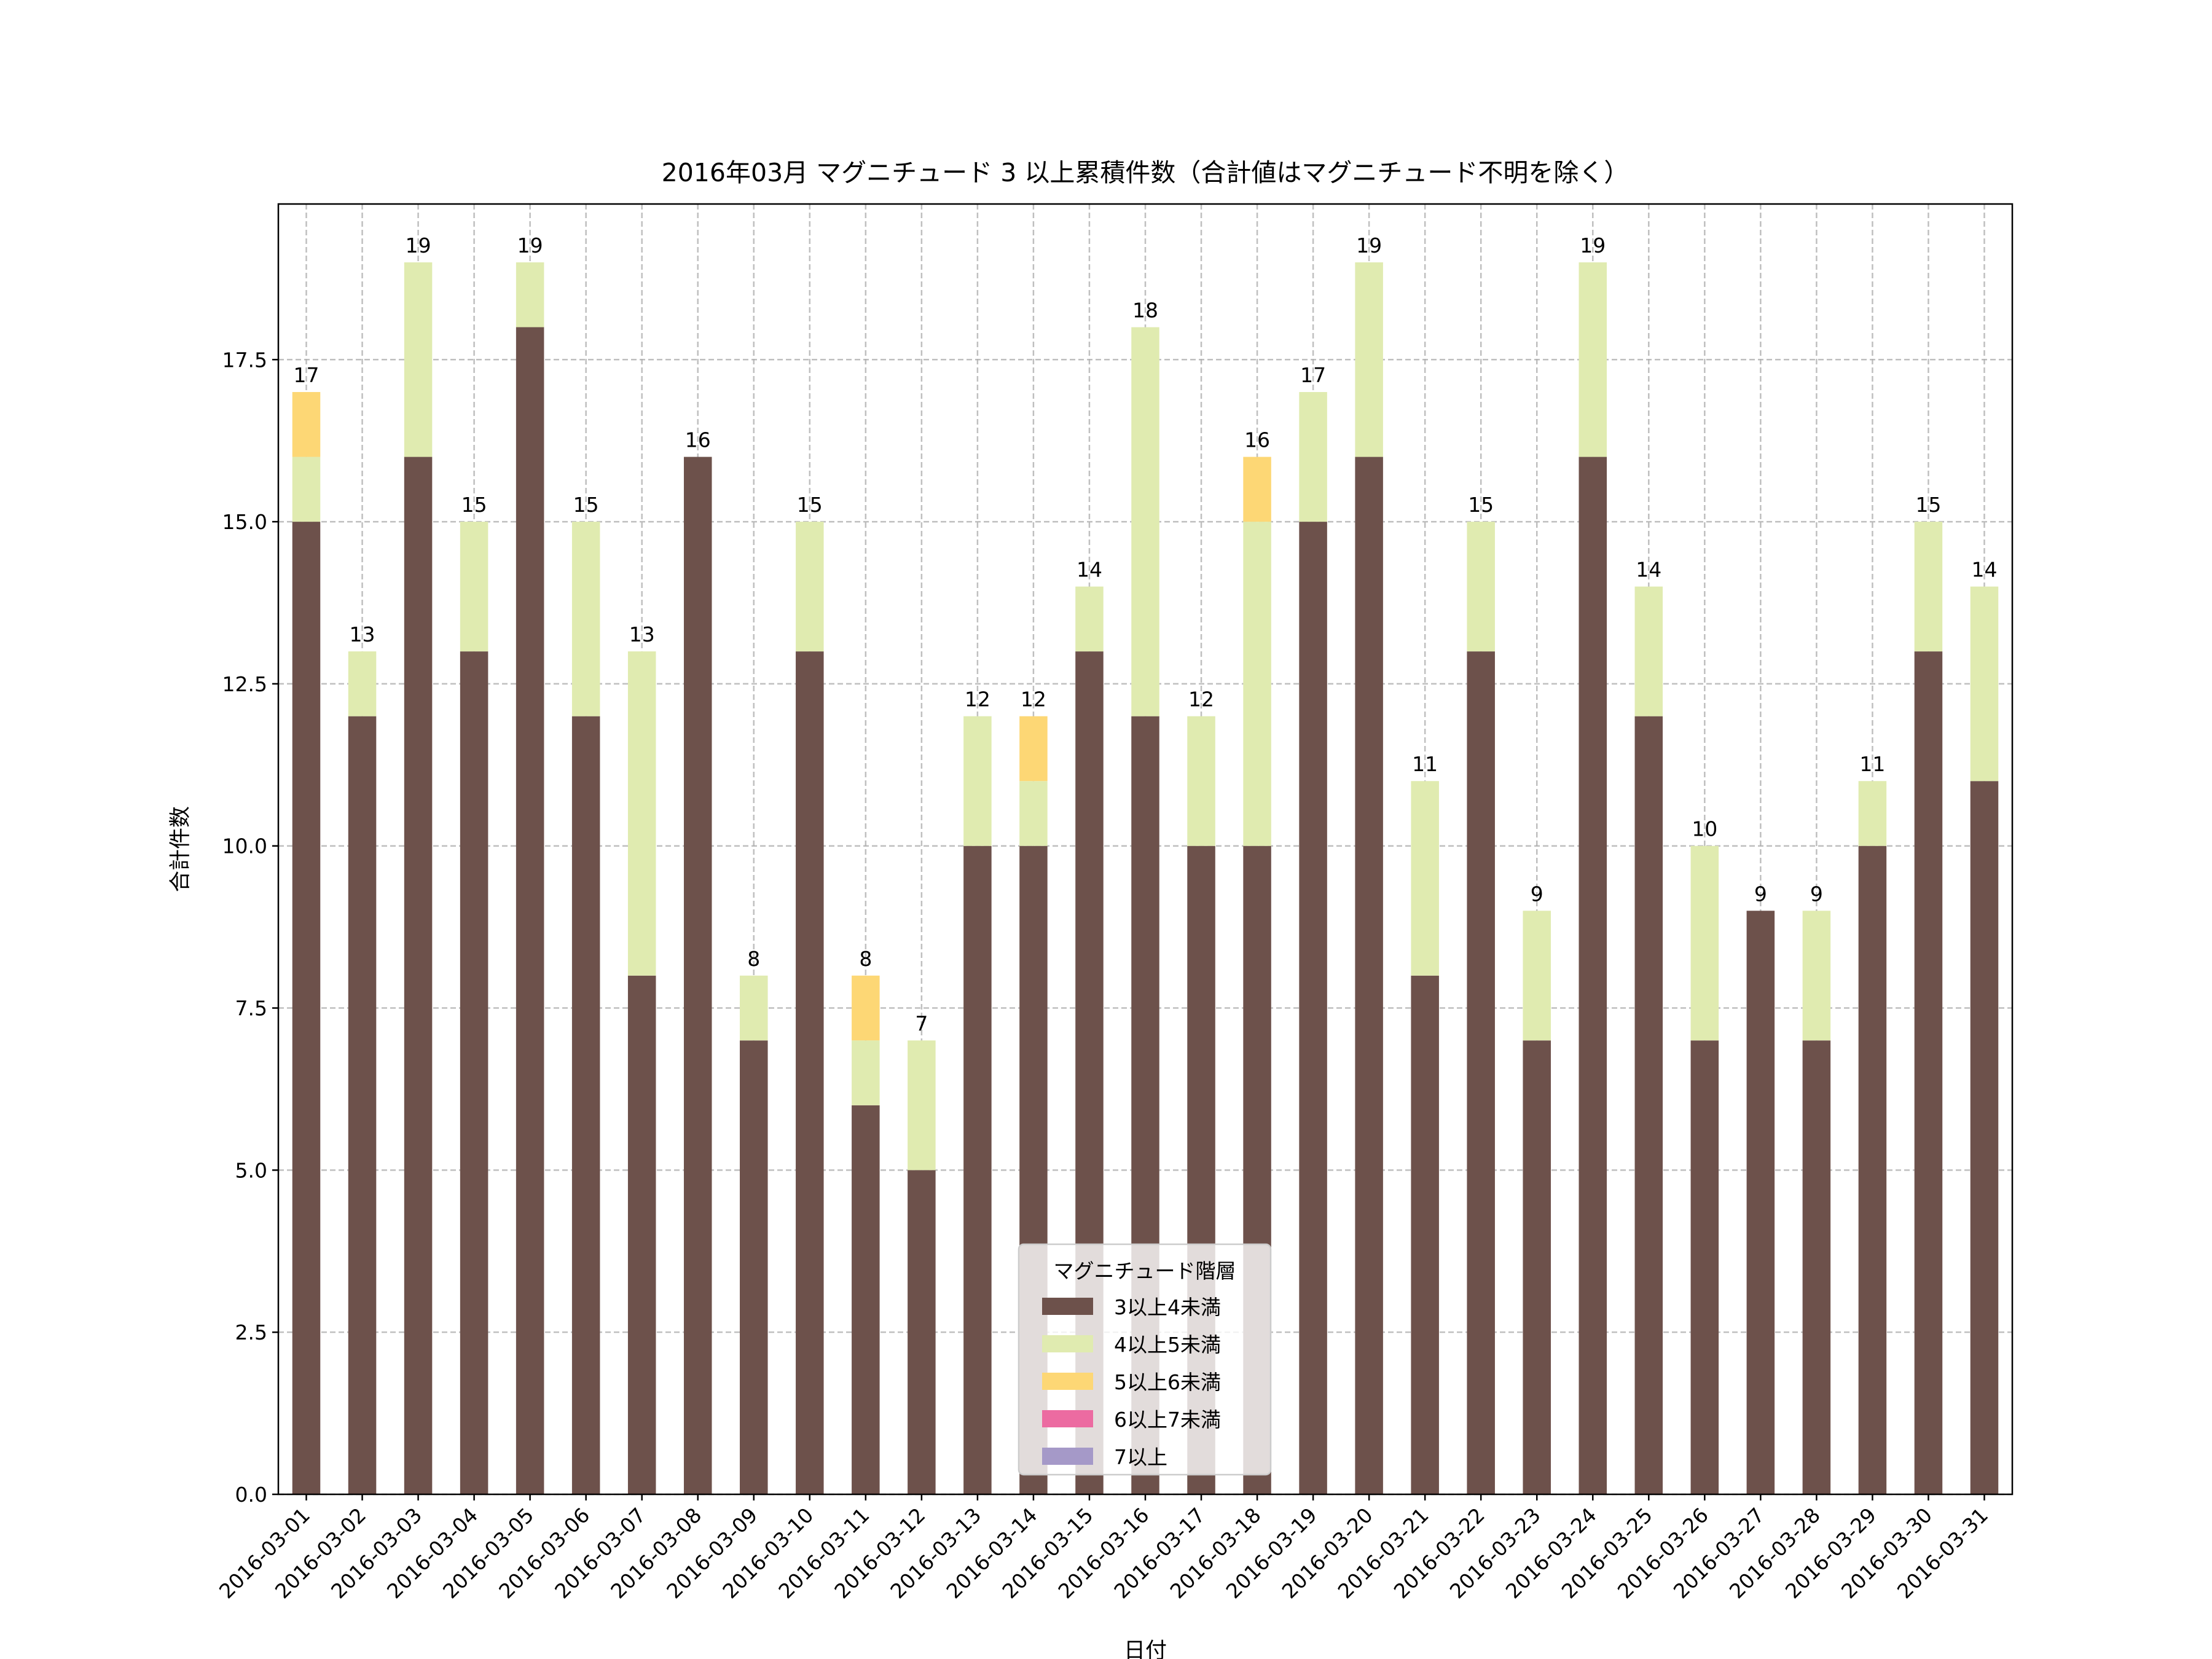 The image size is (2212, 1659). I want to click on y-tick-label: 15.0, so click(244, 522).